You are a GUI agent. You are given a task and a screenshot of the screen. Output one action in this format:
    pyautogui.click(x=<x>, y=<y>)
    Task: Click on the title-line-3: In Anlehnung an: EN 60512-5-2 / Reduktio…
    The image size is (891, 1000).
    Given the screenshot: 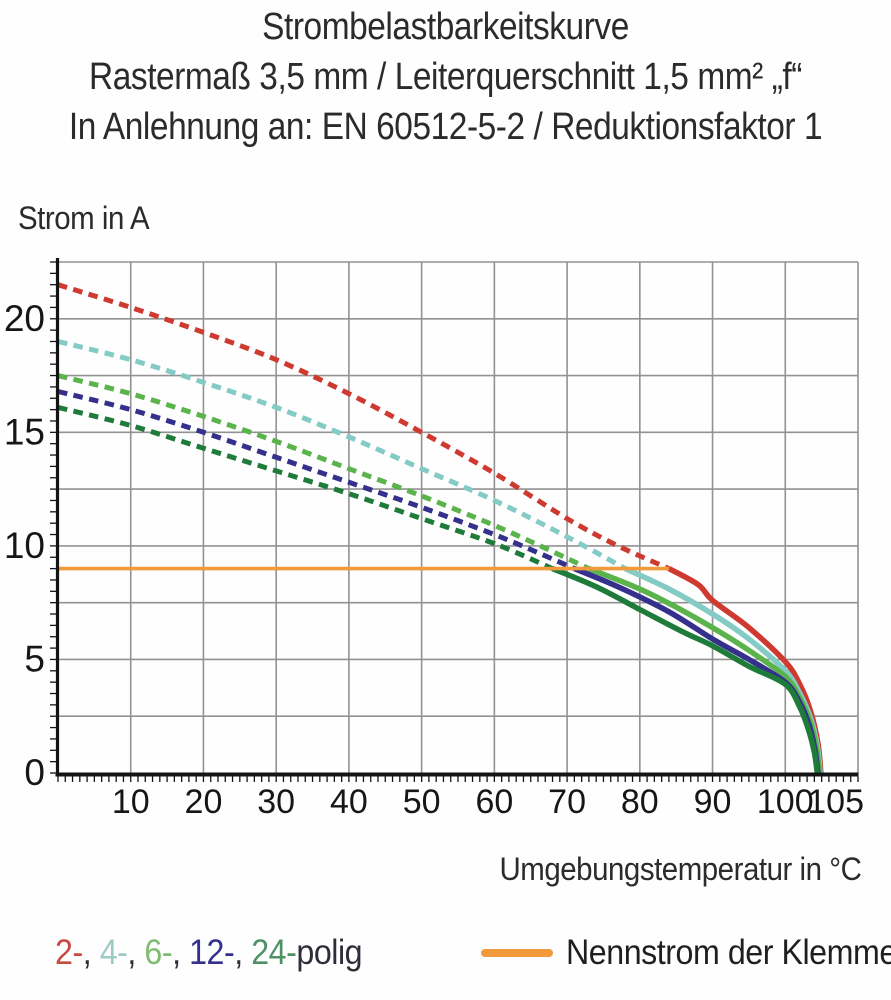 What is the action you would take?
    pyautogui.click(x=445, y=127)
    